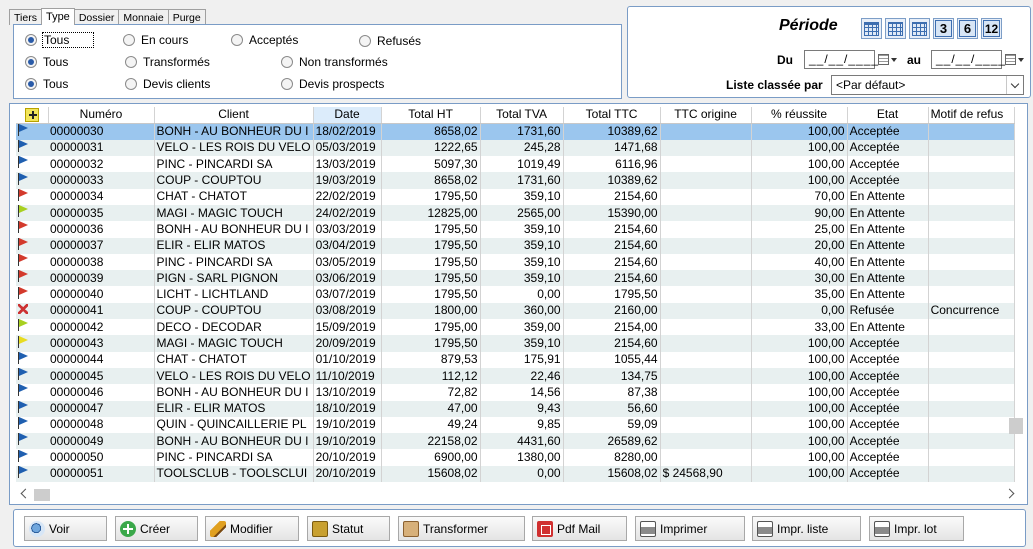 This screenshot has height=549, width=1033. I want to click on date-cell: 03/05/2019, so click(347, 262).